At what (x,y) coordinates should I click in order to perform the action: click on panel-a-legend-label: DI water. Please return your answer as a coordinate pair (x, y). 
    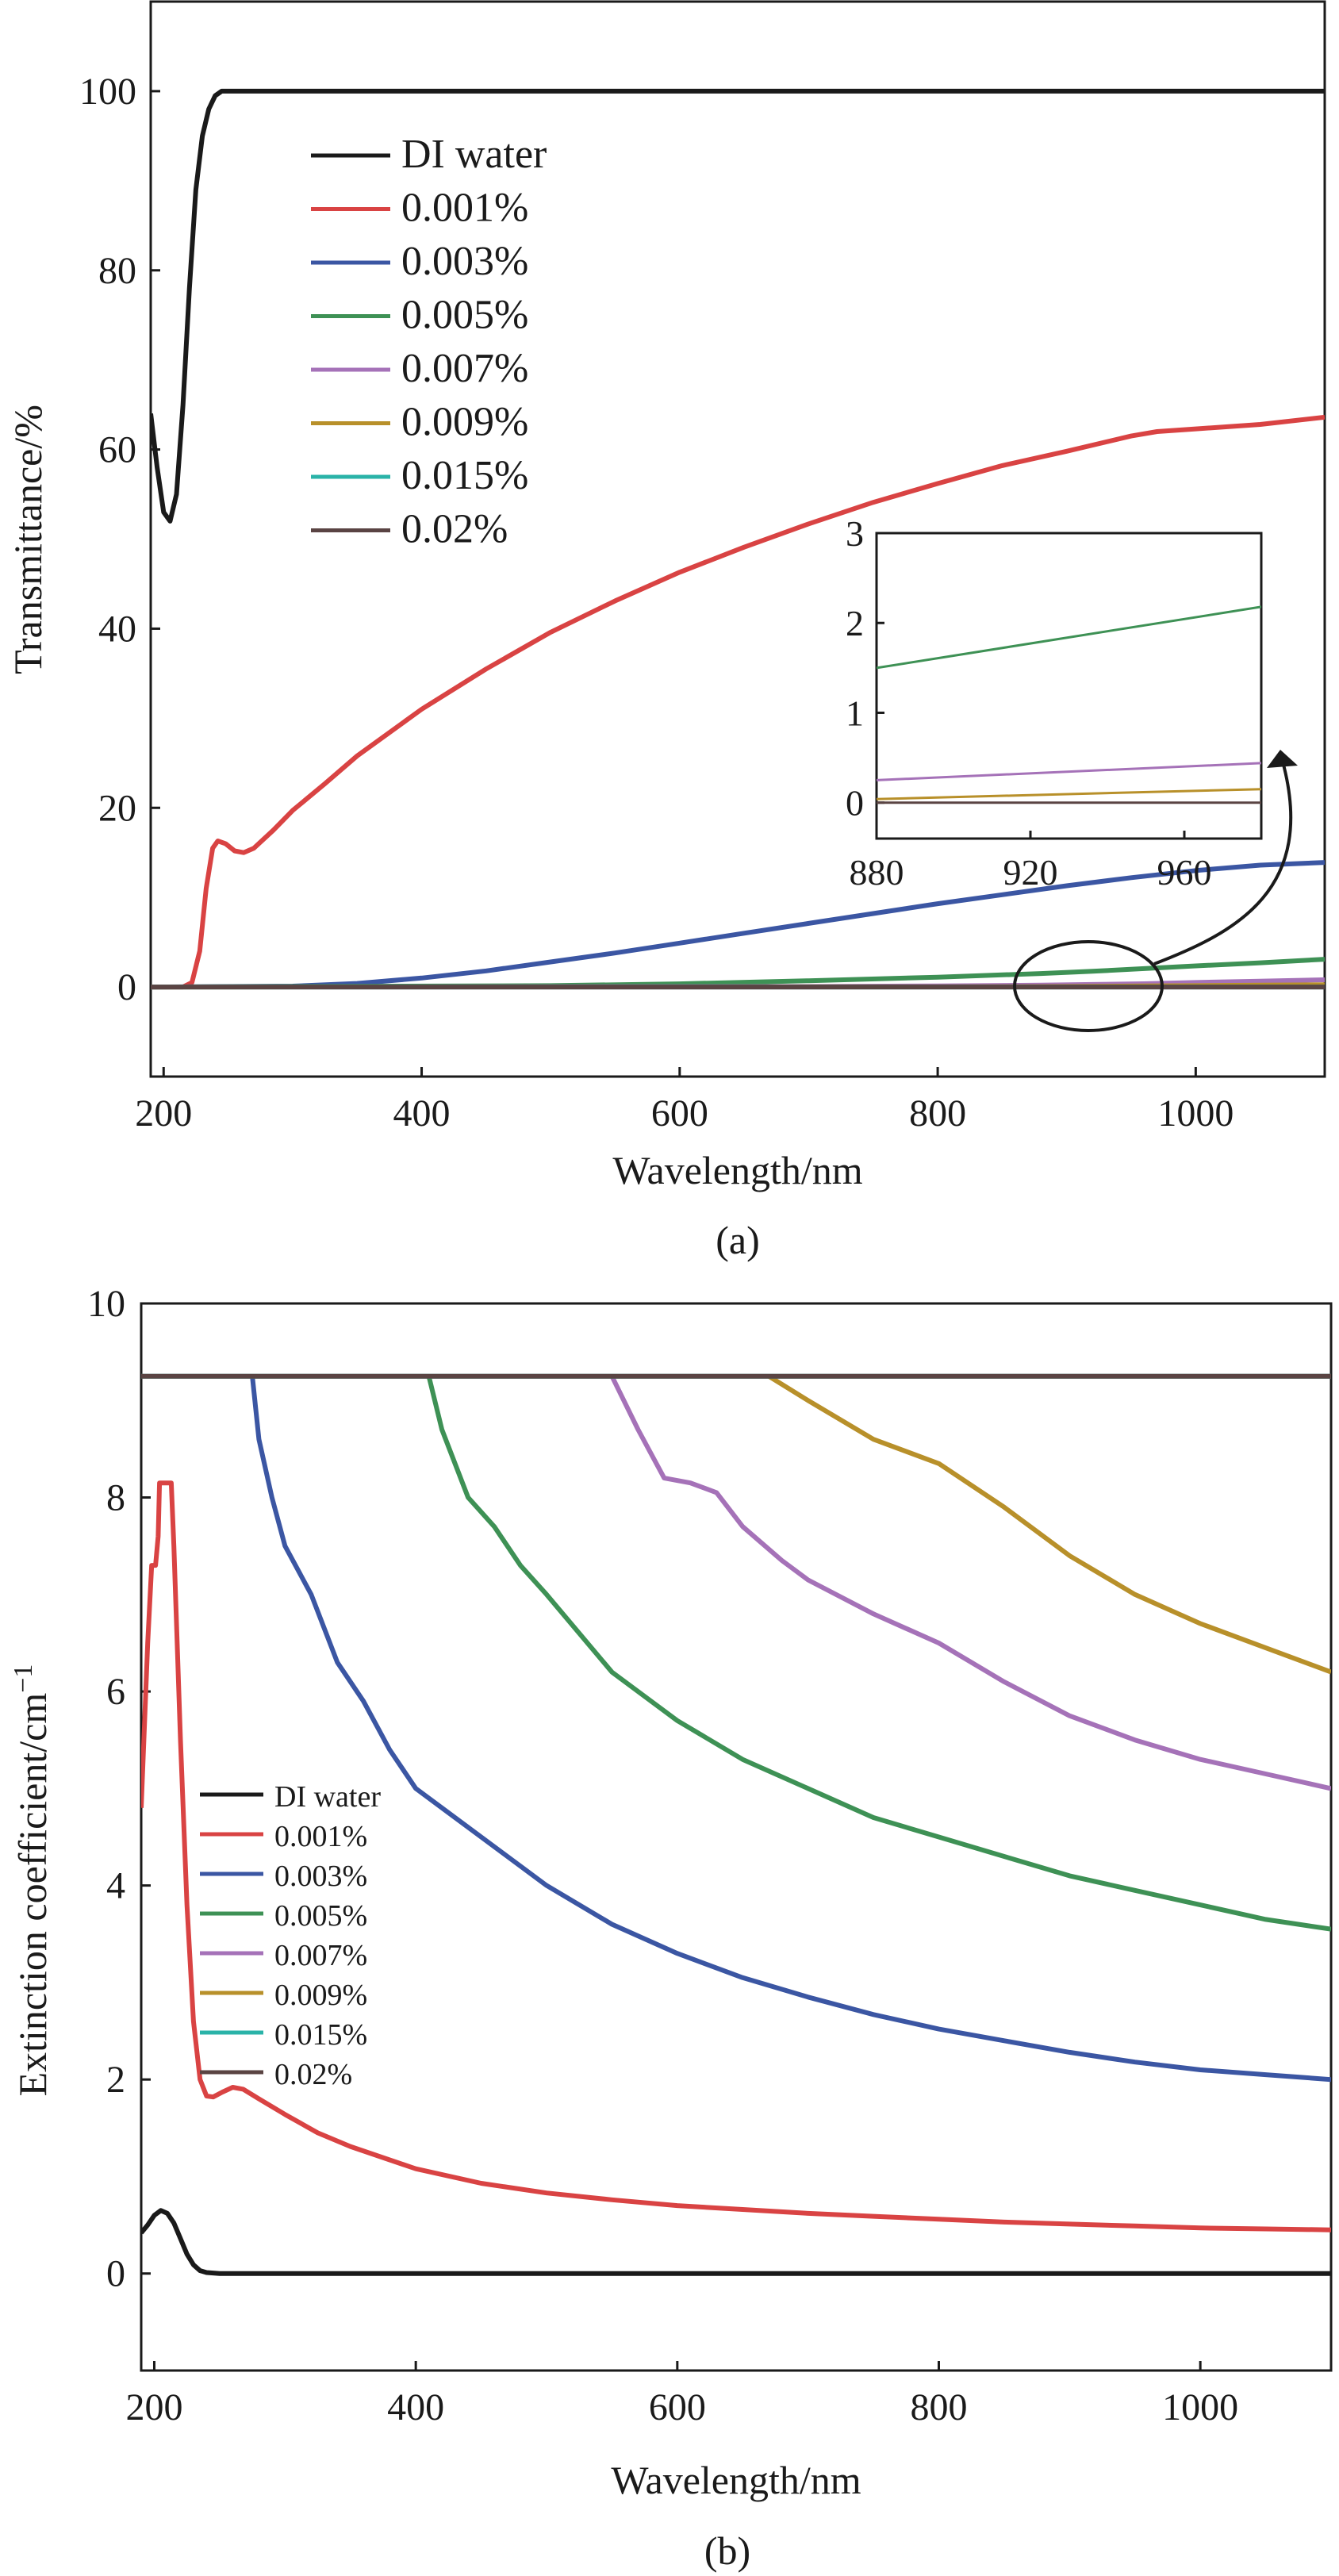
    Looking at the image, I should click on (474, 154).